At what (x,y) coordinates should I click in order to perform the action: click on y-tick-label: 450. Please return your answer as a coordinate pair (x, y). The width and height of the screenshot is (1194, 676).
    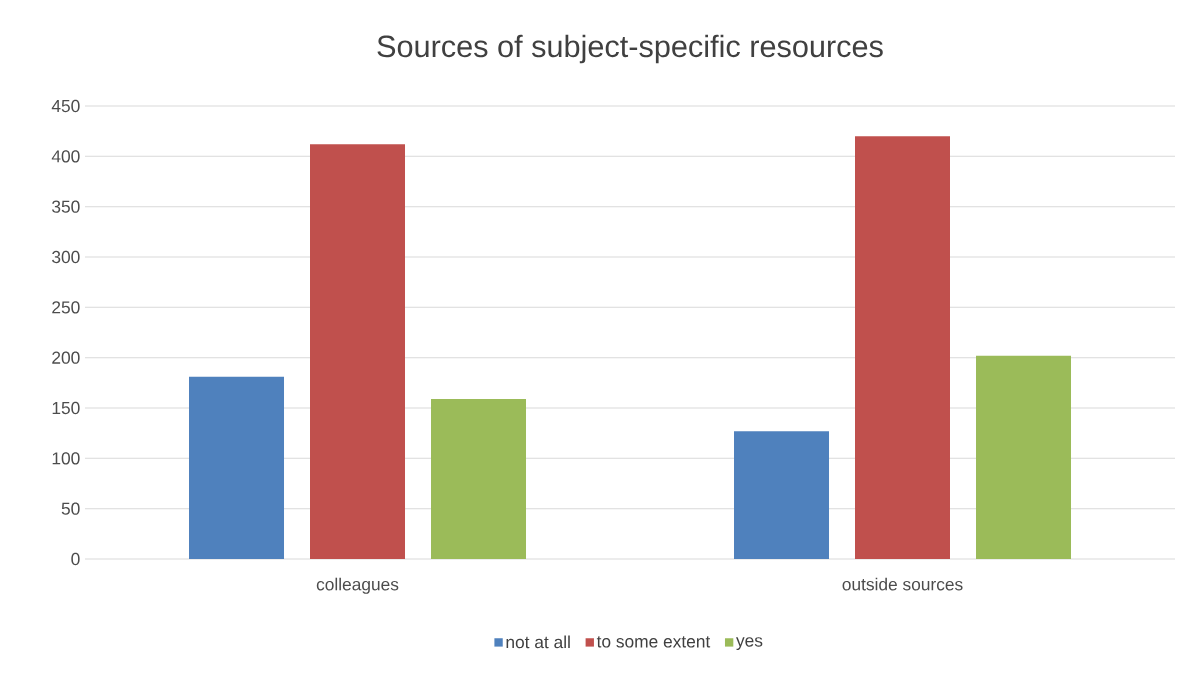
    Looking at the image, I should click on (65, 106).